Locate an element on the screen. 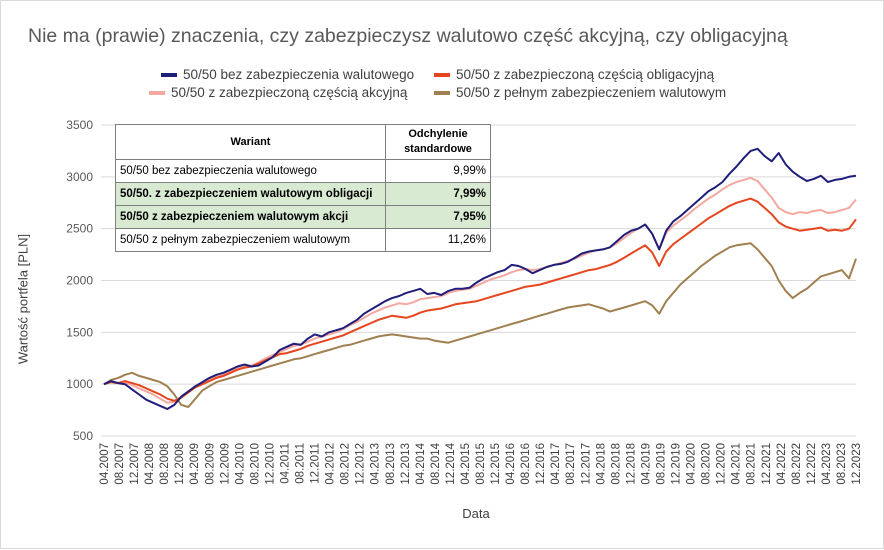 The height and width of the screenshot is (550, 884). x-tick-label: 04.2012 is located at coordinates (331, 464).